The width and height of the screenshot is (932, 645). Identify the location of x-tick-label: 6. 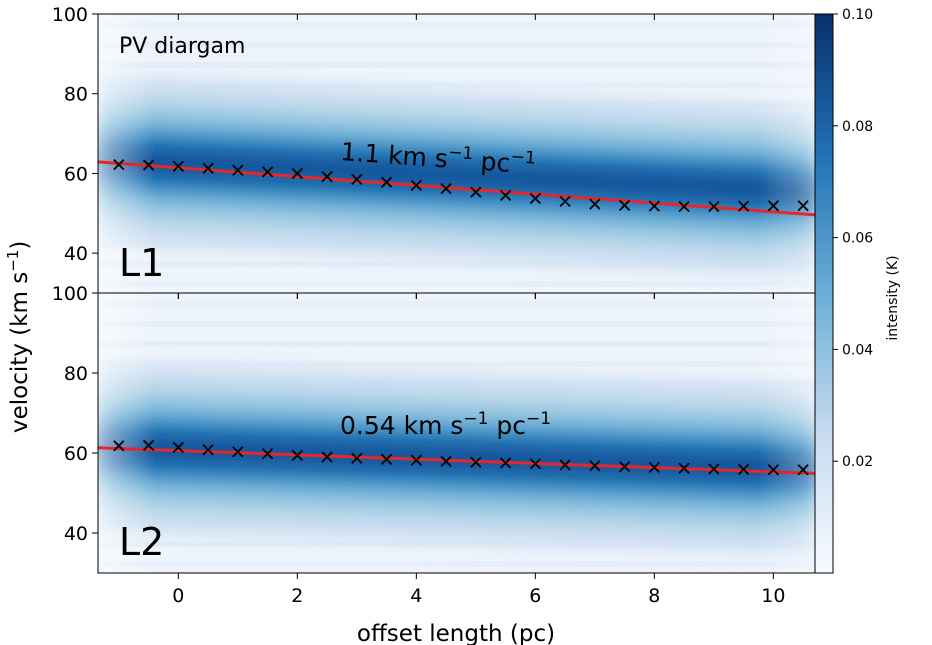
(535, 596).